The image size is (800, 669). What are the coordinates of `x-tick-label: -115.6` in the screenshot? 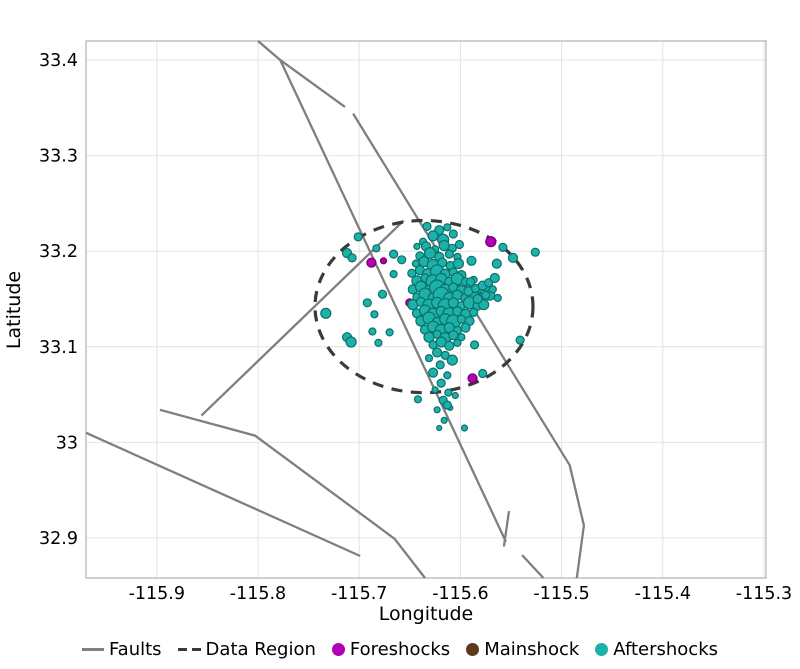 It's located at (460, 594).